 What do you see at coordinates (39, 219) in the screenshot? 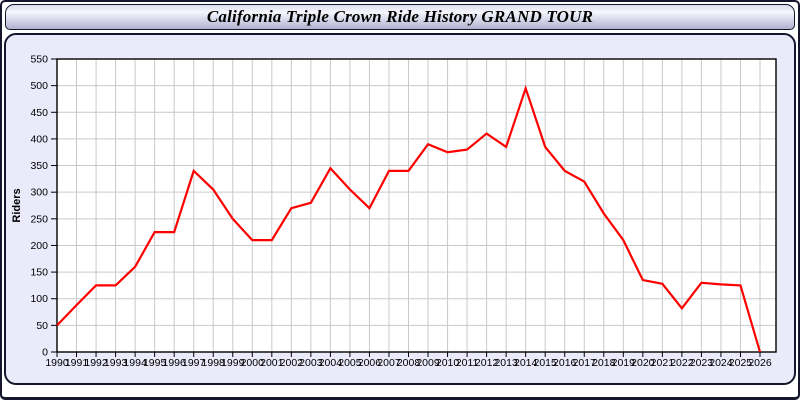
I see `y-axis-tick-label: 250` at bounding box center [39, 219].